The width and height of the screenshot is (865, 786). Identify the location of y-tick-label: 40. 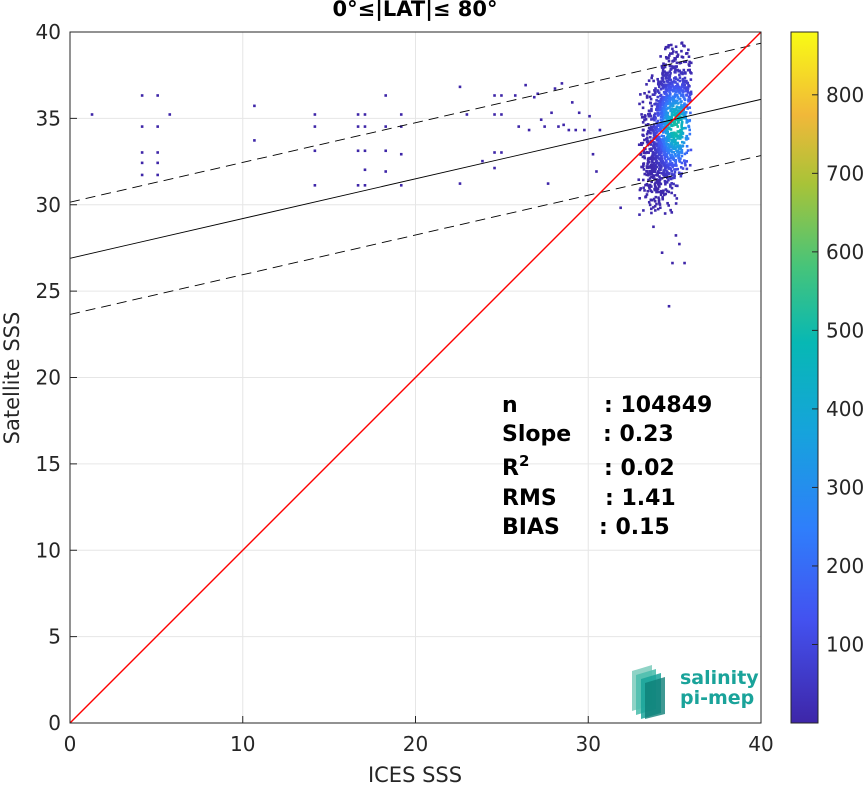
(48, 32).